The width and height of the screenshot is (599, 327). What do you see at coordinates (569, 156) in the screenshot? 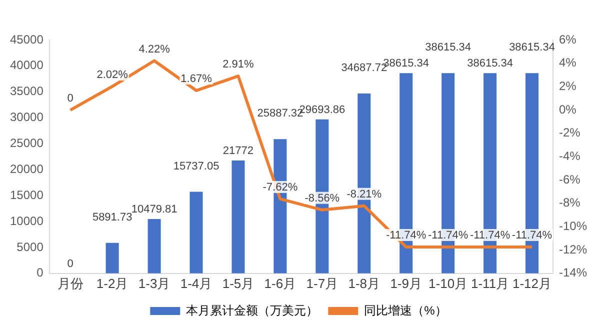
I see `y2-tick-label: -4%` at bounding box center [569, 156].